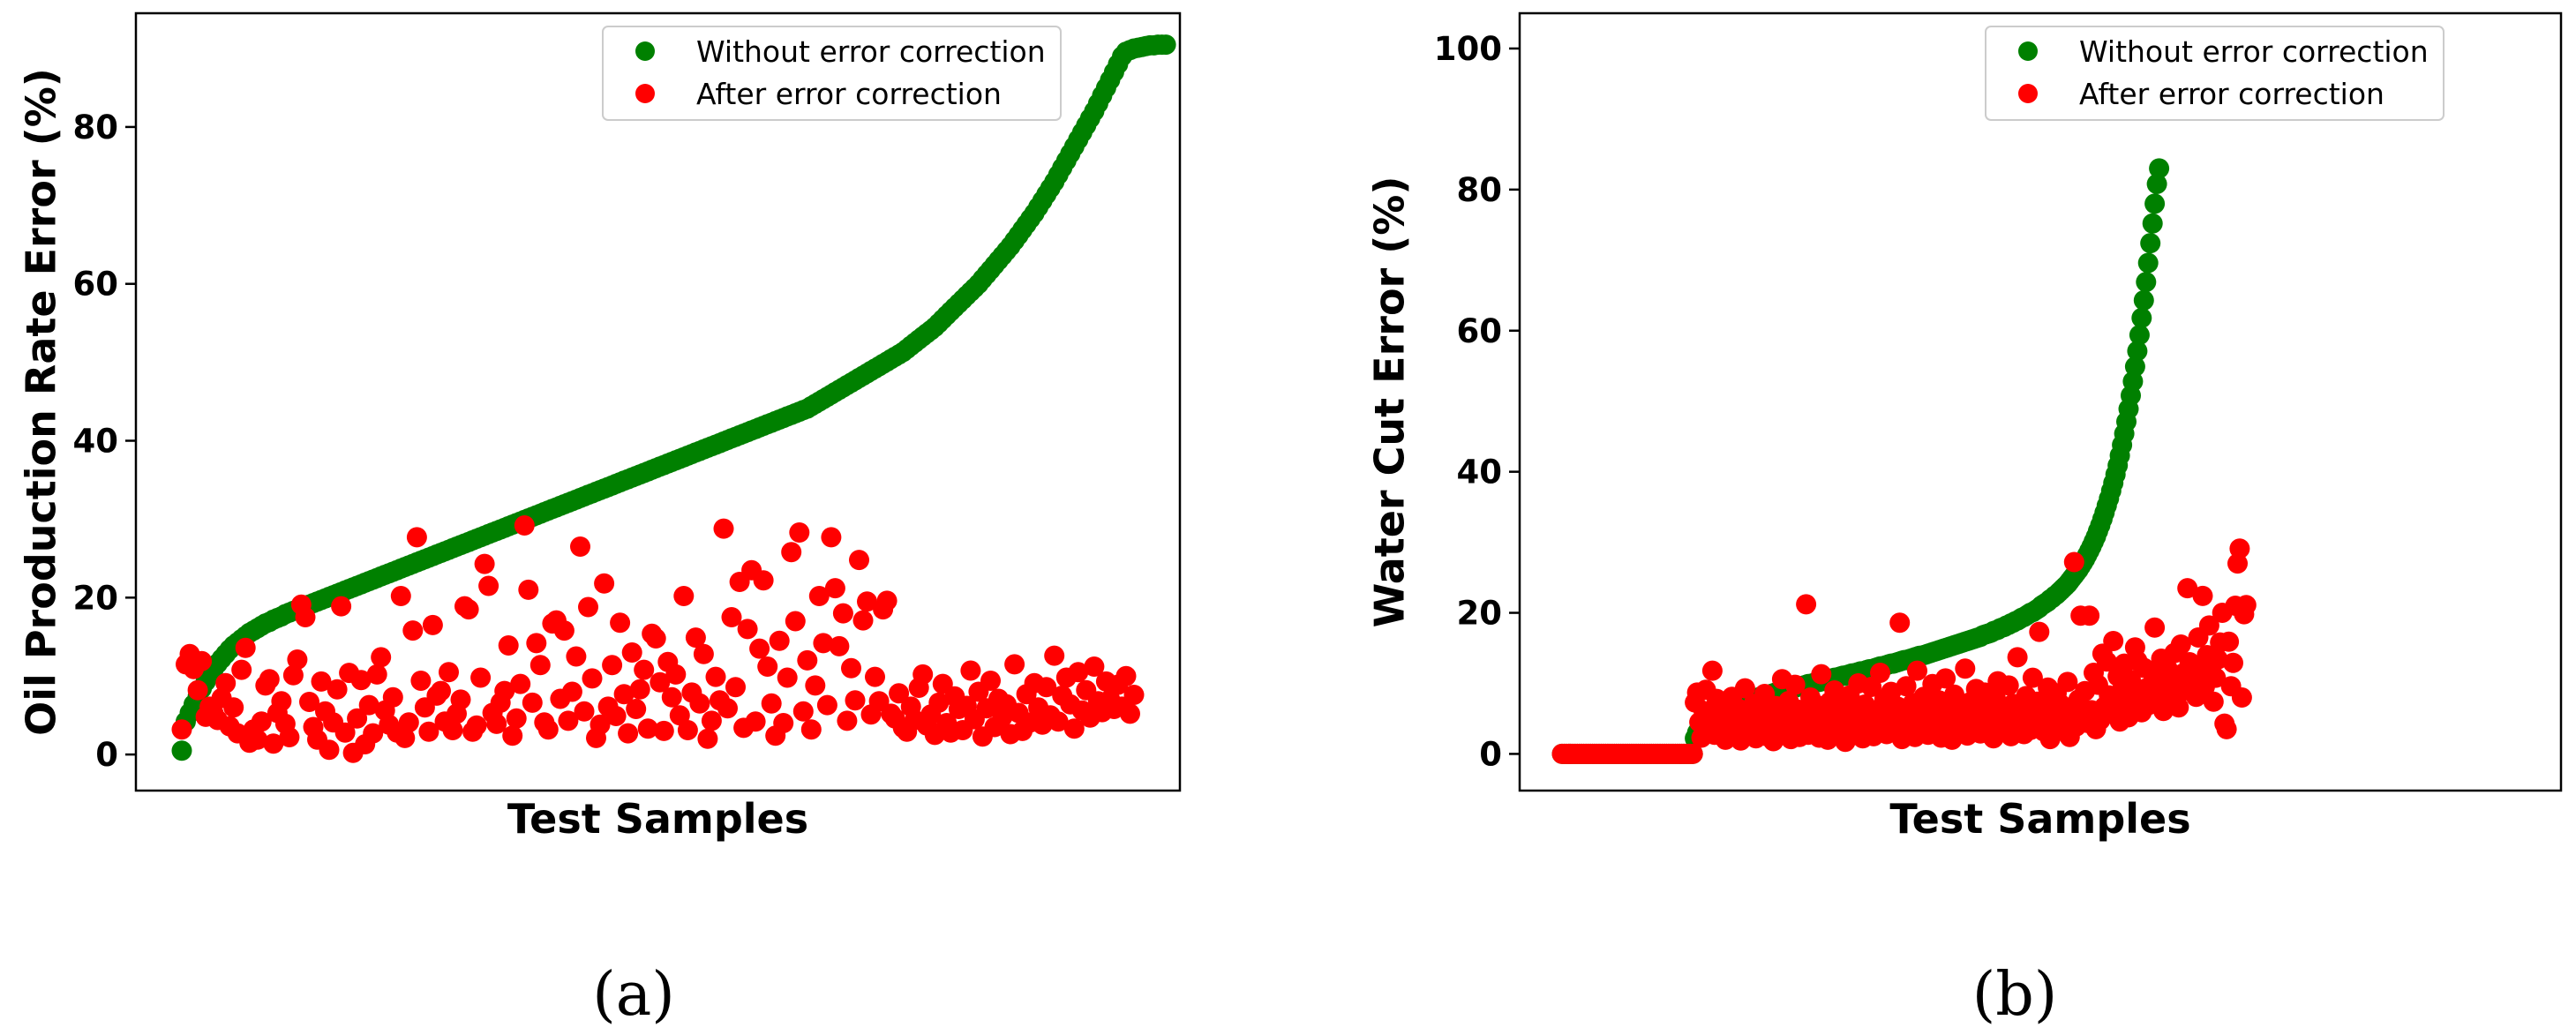 The width and height of the screenshot is (2576, 1035). Describe the element at coordinates (2039, 819) in the screenshot. I see `panel-b-x-axis-label: Test Samples` at that location.